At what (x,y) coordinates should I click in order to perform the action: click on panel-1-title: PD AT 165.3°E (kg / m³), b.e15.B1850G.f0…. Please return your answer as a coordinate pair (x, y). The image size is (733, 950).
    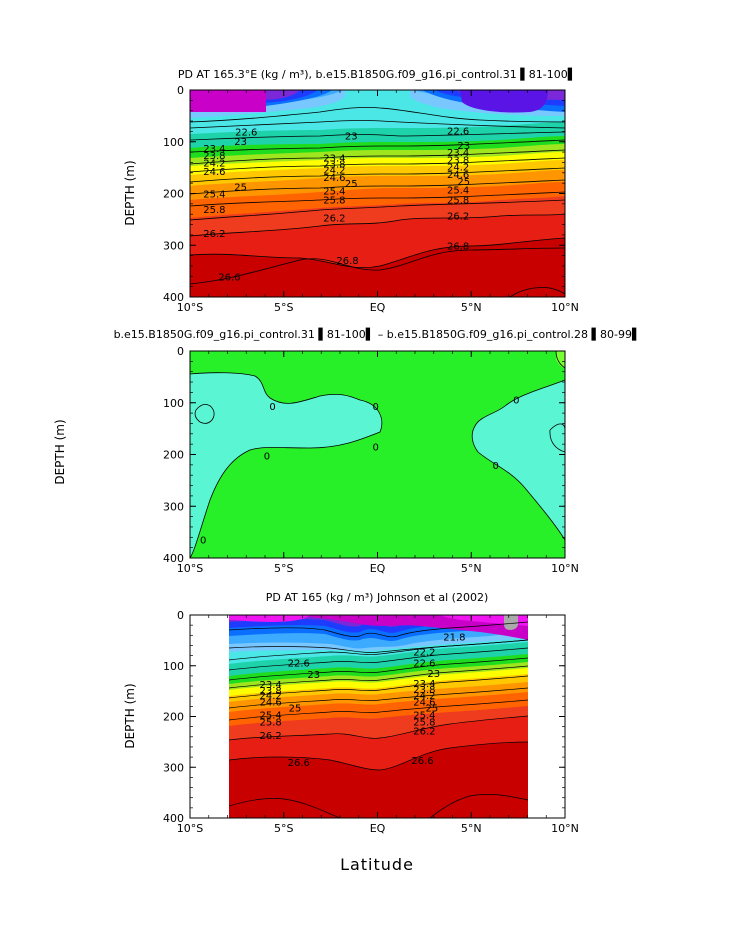
    Looking at the image, I should click on (377, 74).